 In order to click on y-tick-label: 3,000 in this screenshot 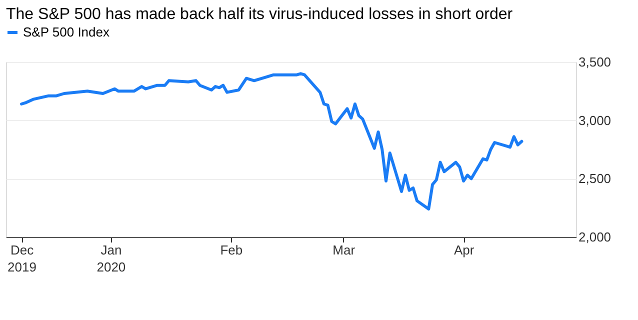, I will do `click(595, 120)`.